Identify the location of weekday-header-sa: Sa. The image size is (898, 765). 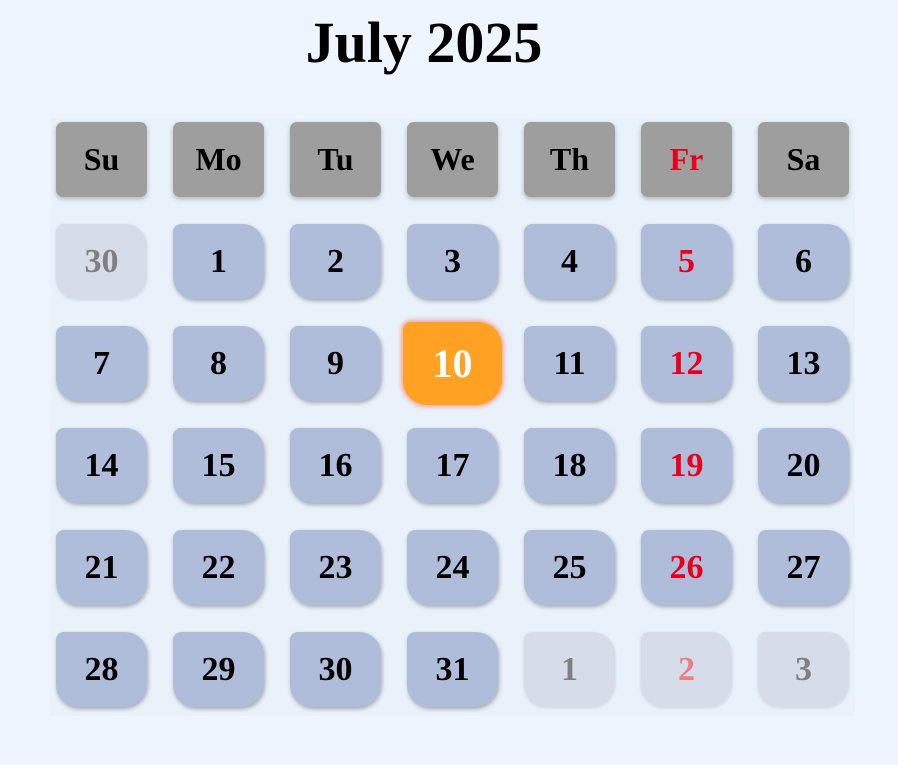
(803, 159).